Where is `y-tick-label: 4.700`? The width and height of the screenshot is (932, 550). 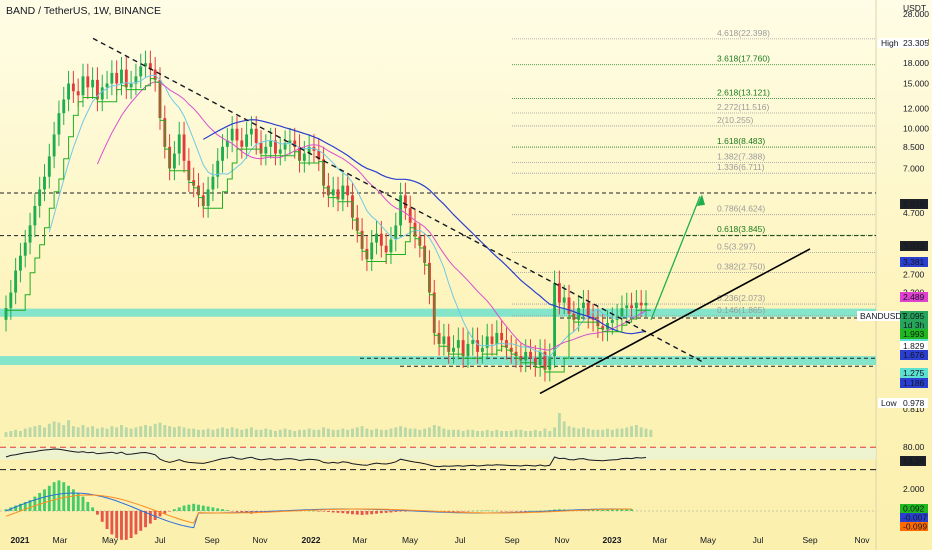
y-tick-label: 4.700 is located at coordinates (914, 213).